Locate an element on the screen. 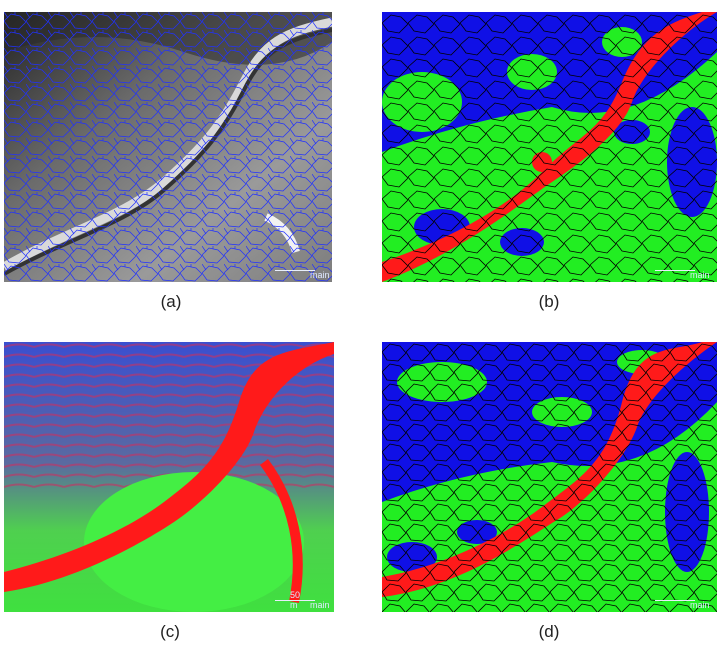 Image resolution: width=720 pixels, height=650 pixels. scale-value: 50 m is located at coordinates (295, 600).